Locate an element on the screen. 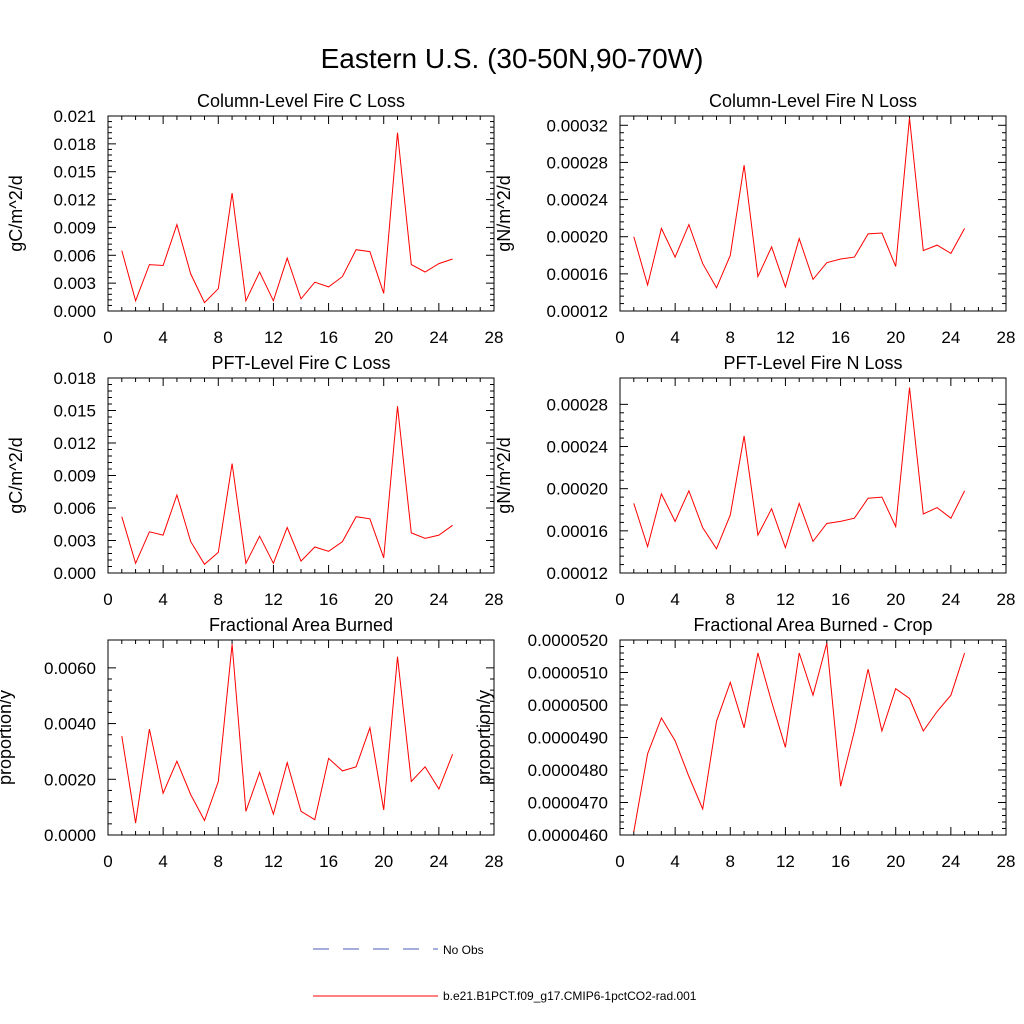 The width and height of the screenshot is (1024, 1024). y-tick-label: 0.009 is located at coordinates (74, 227).